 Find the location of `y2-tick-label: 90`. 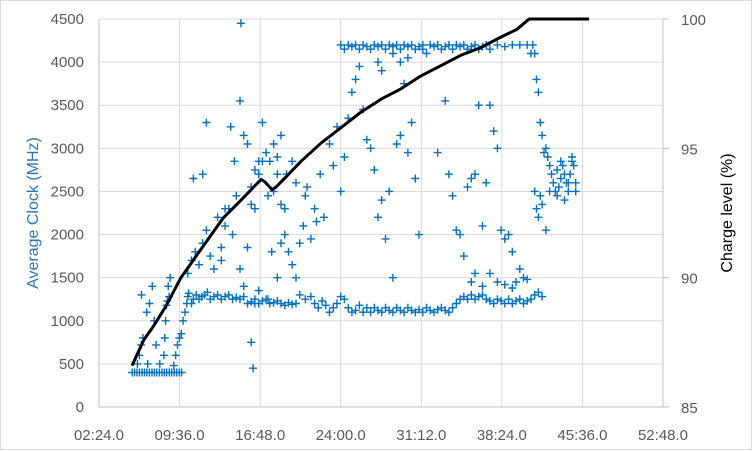

y2-tick-label: 90 is located at coordinates (689, 279).